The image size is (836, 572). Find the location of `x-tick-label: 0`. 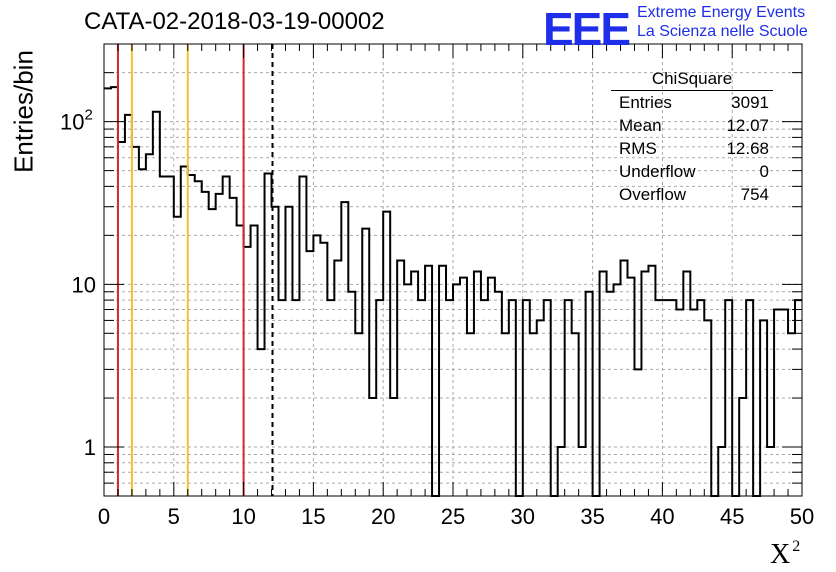

x-tick-label: 0 is located at coordinates (104, 516).